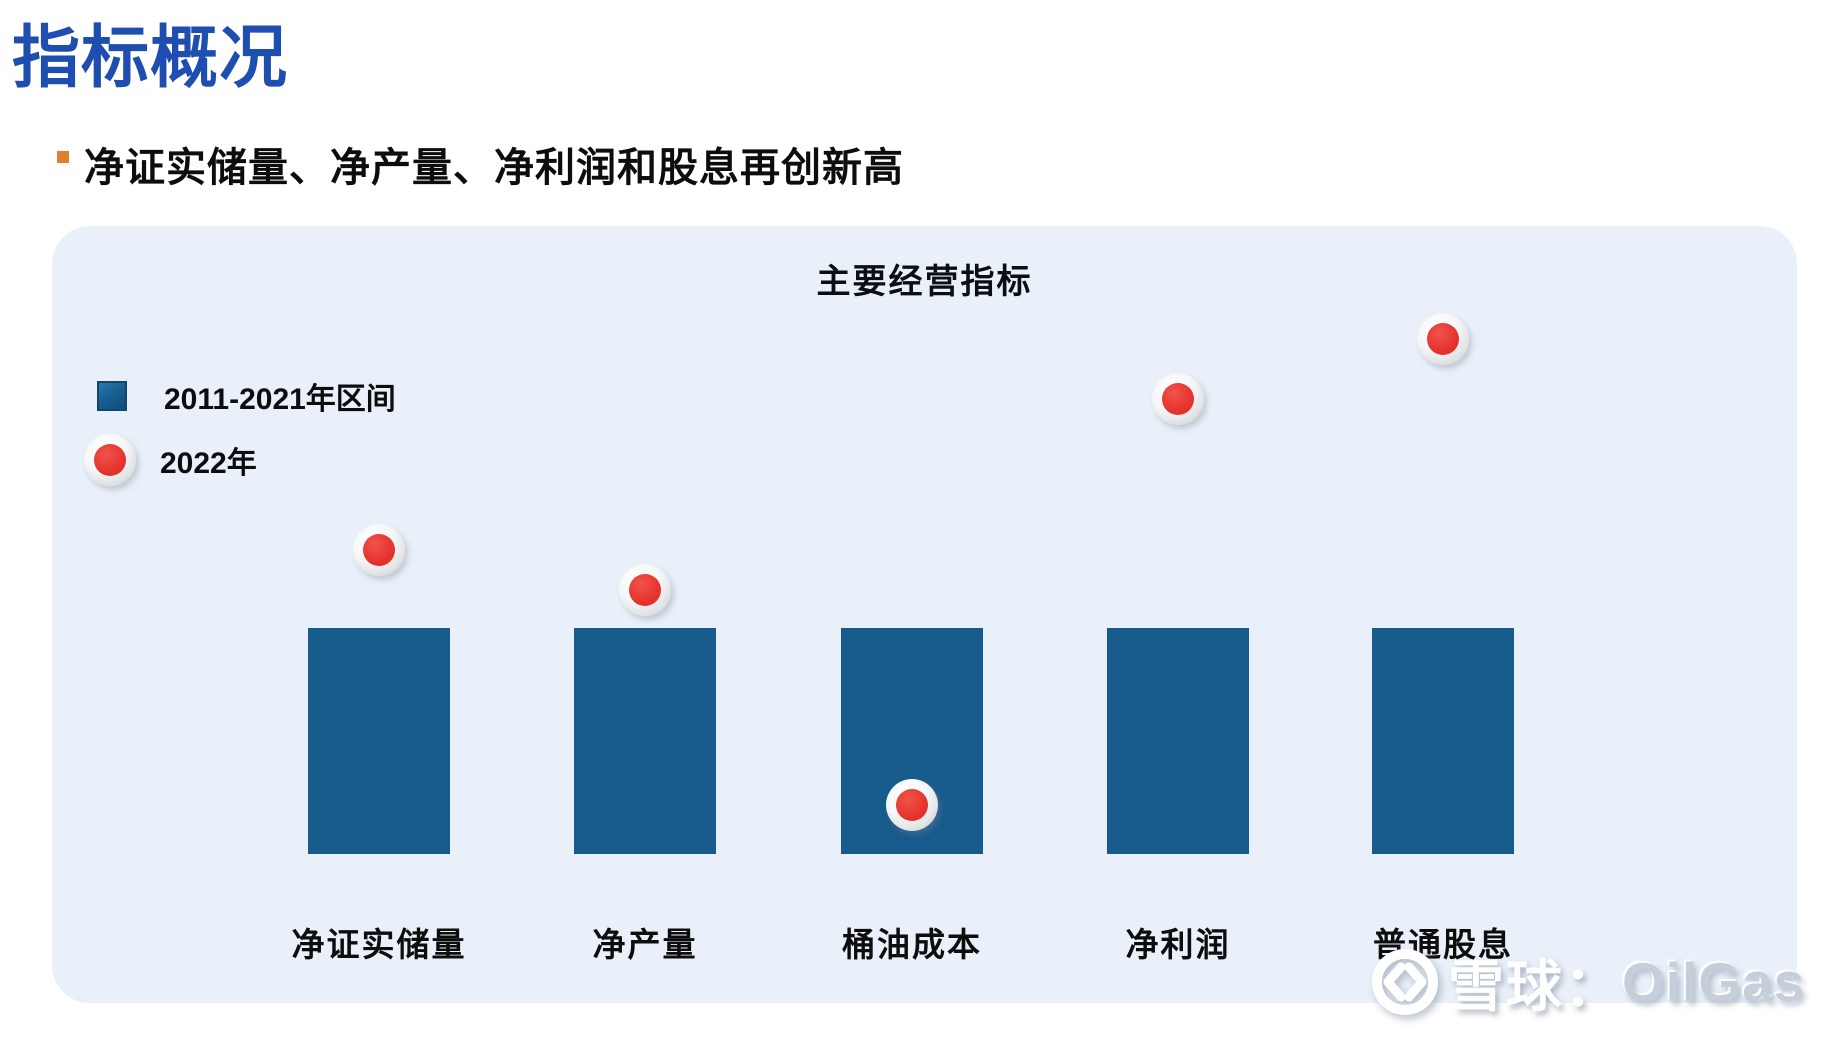 The width and height of the screenshot is (1838, 1042). Describe the element at coordinates (240, 430) in the screenshot. I see `legend: 2011-2021年区间 2022年` at that location.